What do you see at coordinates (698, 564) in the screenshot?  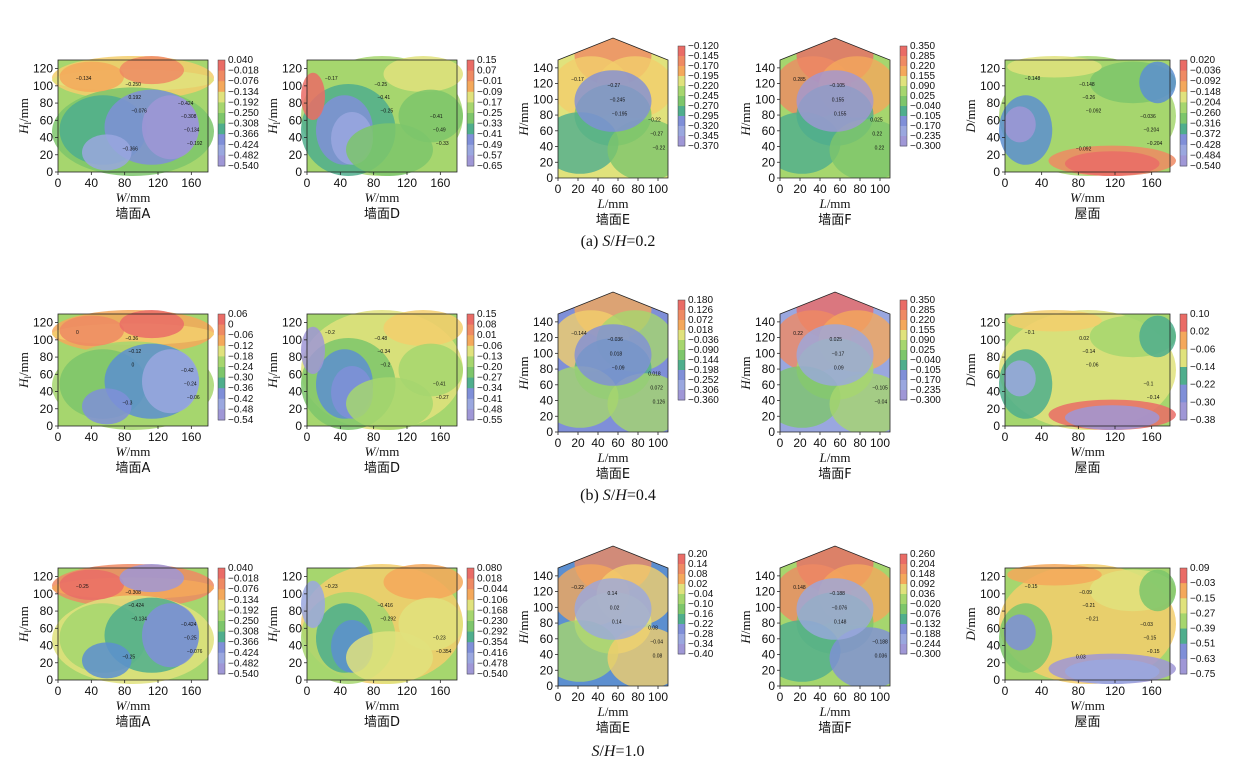 I see `colorbar-tick-label: 0.14` at bounding box center [698, 564].